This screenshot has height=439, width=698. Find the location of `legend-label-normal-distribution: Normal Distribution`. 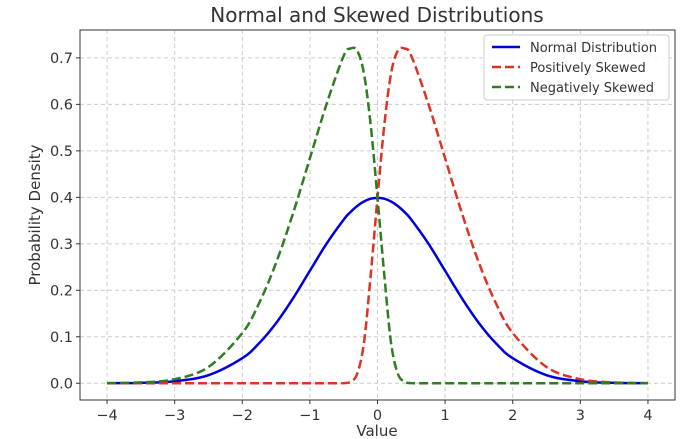

legend-label-normal-distribution: Normal Distribution is located at coordinates (593, 48).